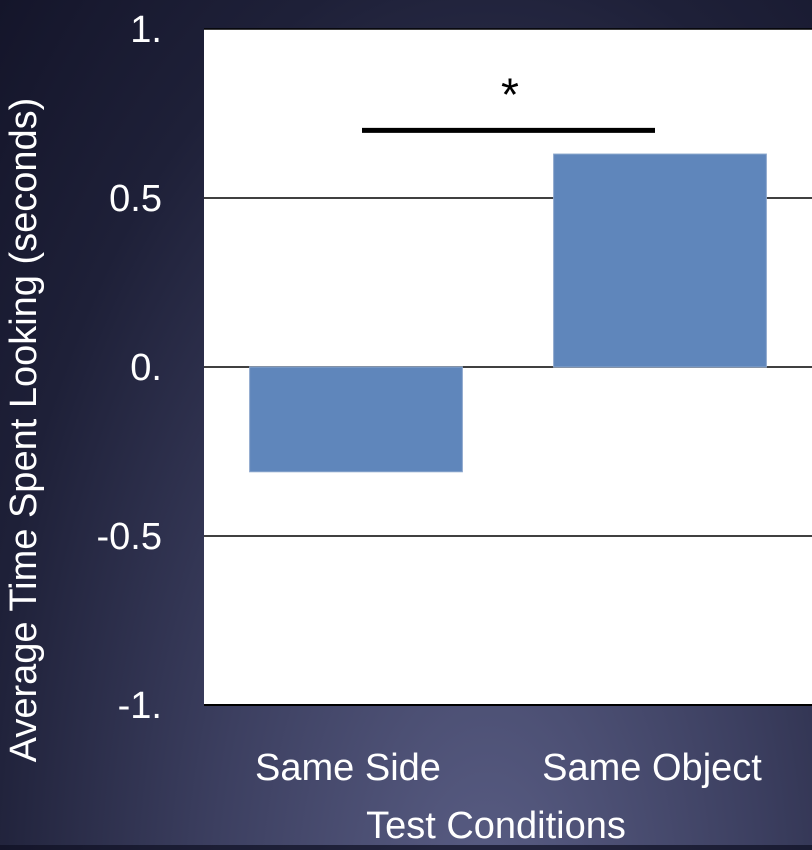  Describe the element at coordinates (146, 368) in the screenshot. I see `y-tick-label: 0.` at that location.